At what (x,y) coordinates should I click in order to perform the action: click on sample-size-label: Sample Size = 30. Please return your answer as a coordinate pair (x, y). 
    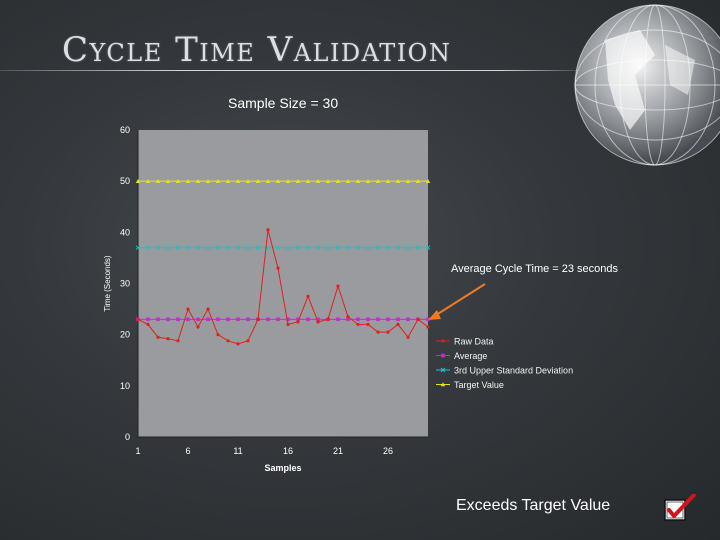
    Looking at the image, I should click on (283, 103).